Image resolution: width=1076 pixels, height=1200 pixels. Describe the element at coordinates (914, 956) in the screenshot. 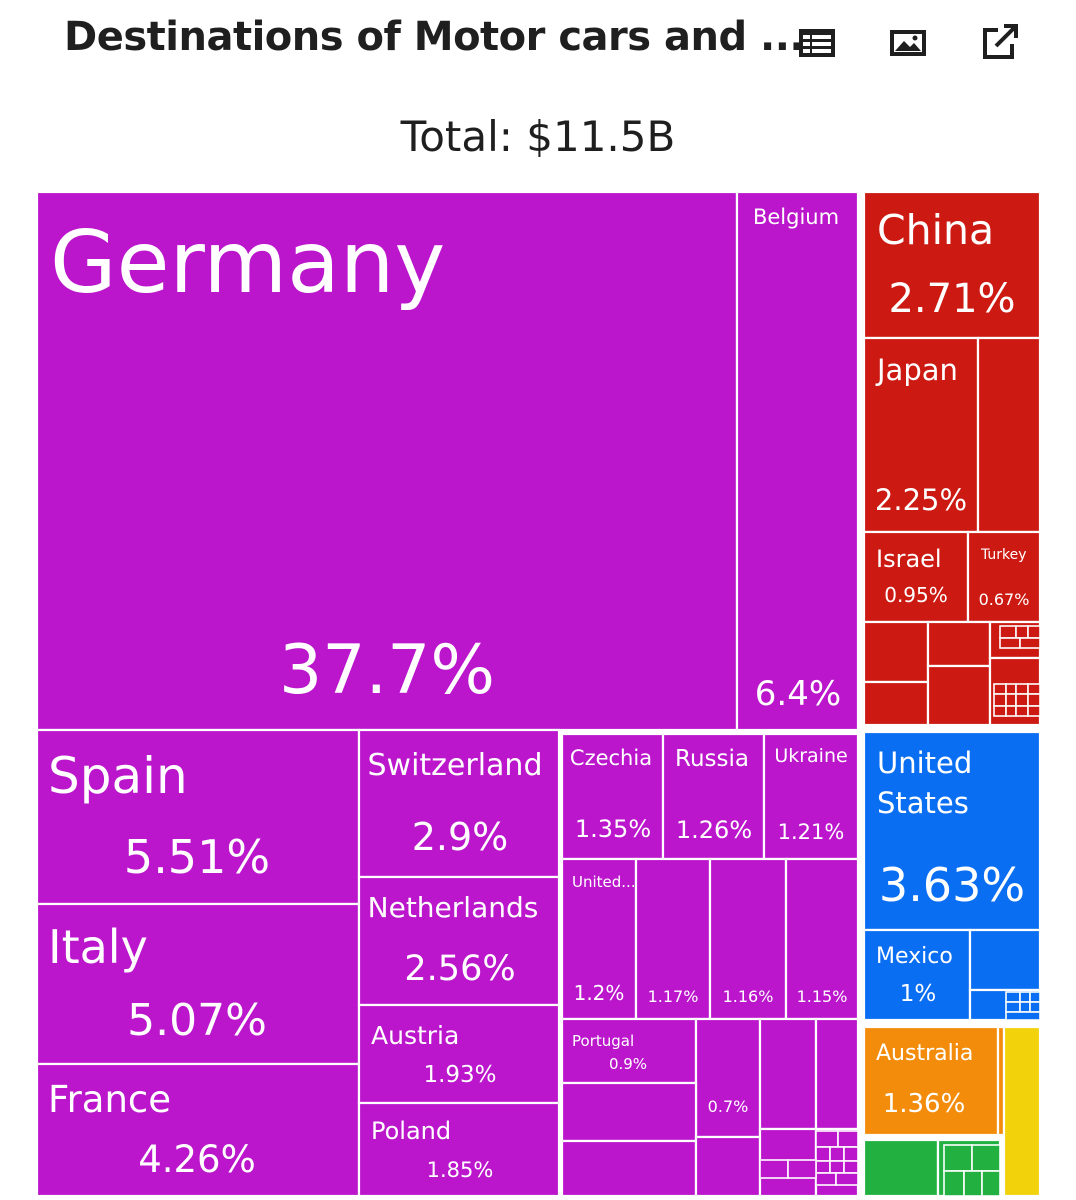

I see `cell-label-mexico: Mexico` at that location.